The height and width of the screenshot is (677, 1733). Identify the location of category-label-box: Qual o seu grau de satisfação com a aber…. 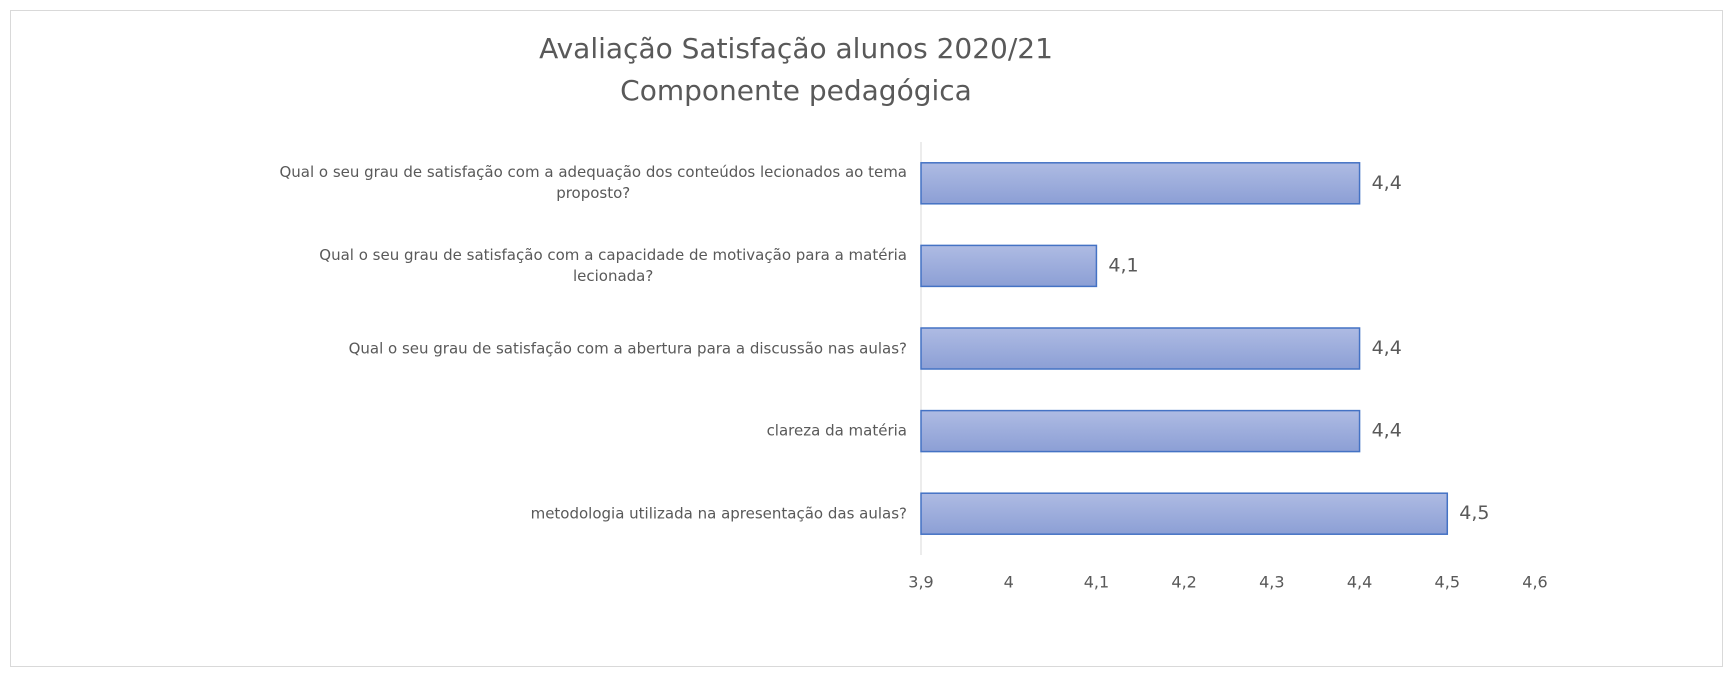
(457, 348).